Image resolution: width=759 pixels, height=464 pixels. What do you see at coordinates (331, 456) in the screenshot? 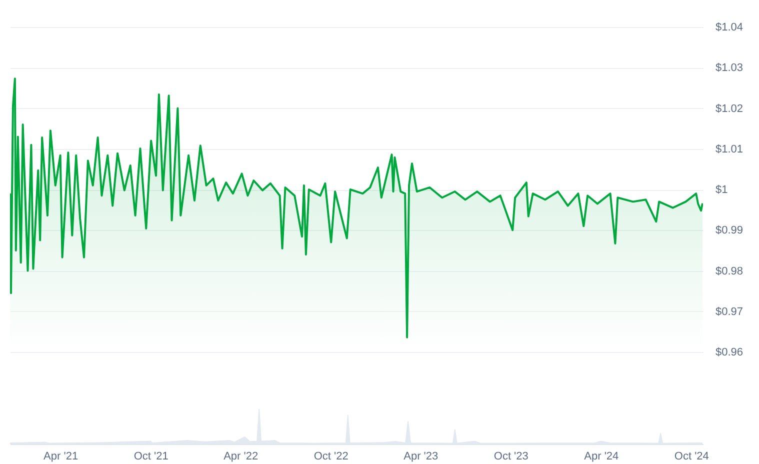
I see `x-tick-label: Oct '22` at bounding box center [331, 456].